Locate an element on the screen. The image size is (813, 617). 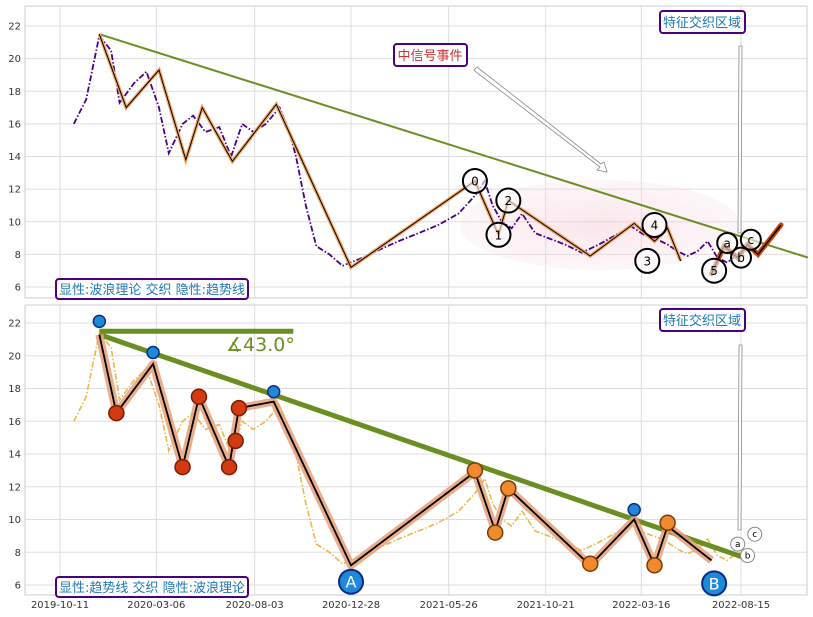
wave-label-4: 4 is located at coordinates (655, 226).